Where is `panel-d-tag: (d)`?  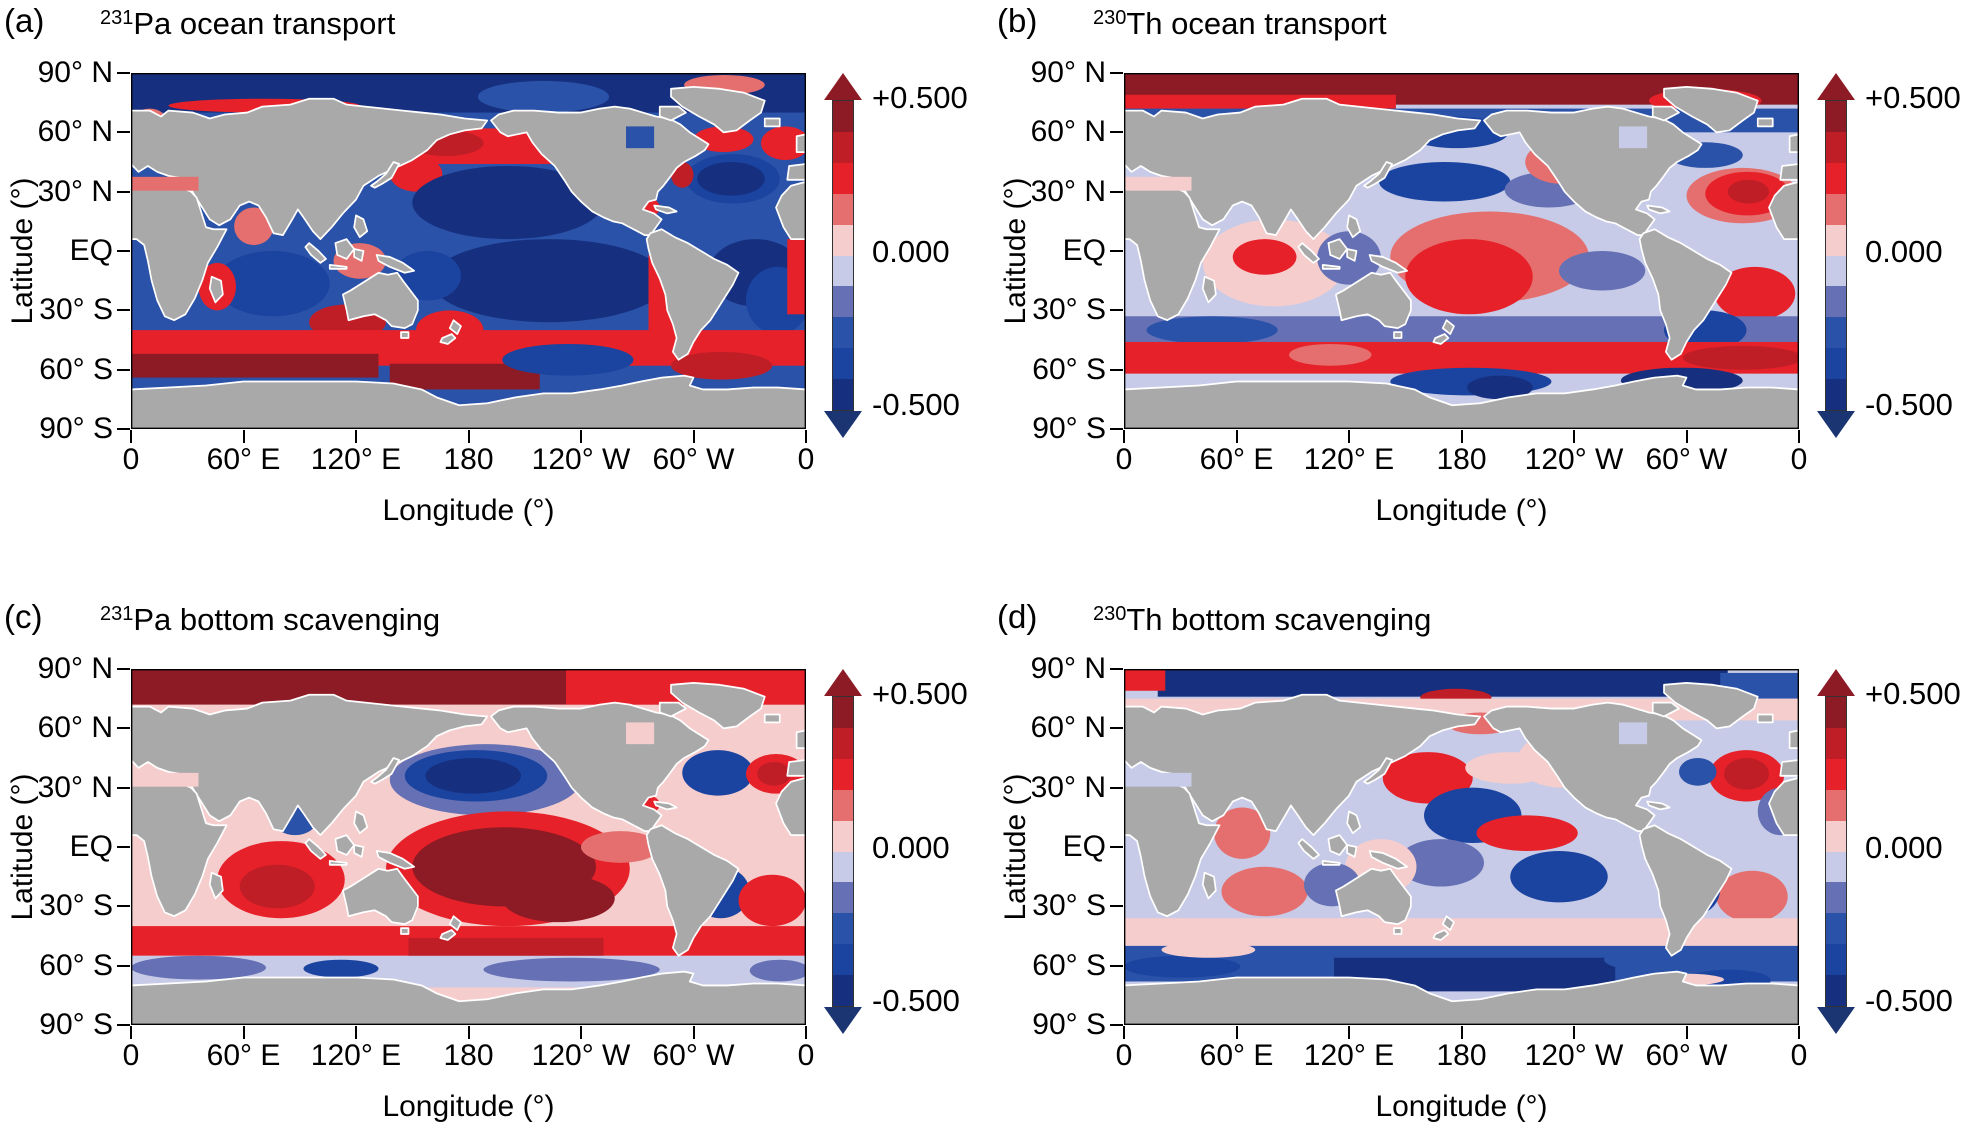 panel-d-tag: (d) is located at coordinates (1017, 616).